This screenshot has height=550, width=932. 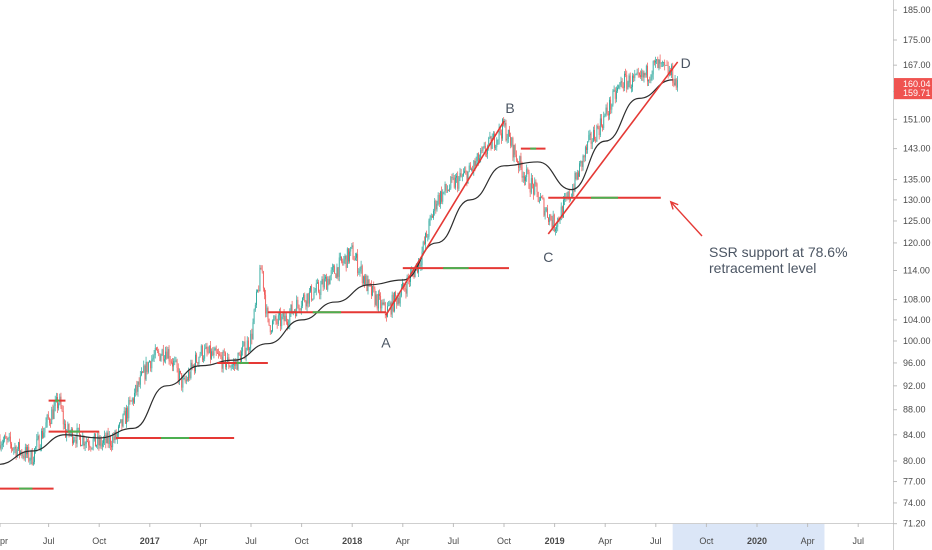 What do you see at coordinates (445, 218) in the screenshot?
I see `trend-line` at bounding box center [445, 218].